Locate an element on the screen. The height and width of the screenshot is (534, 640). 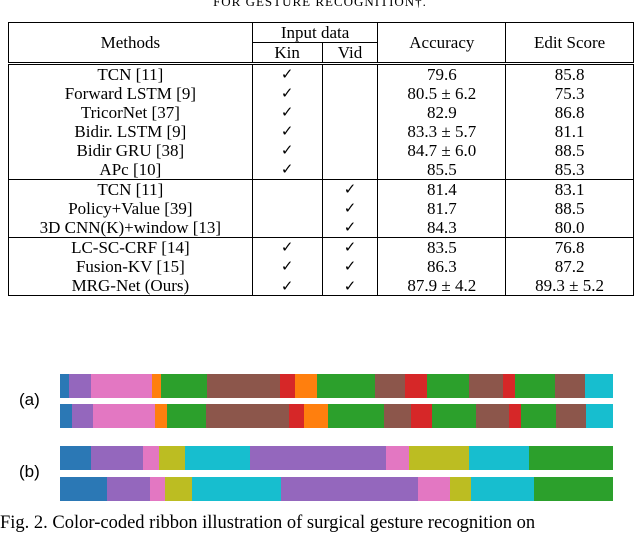
method-cell: APc [10] is located at coordinates (130, 170).